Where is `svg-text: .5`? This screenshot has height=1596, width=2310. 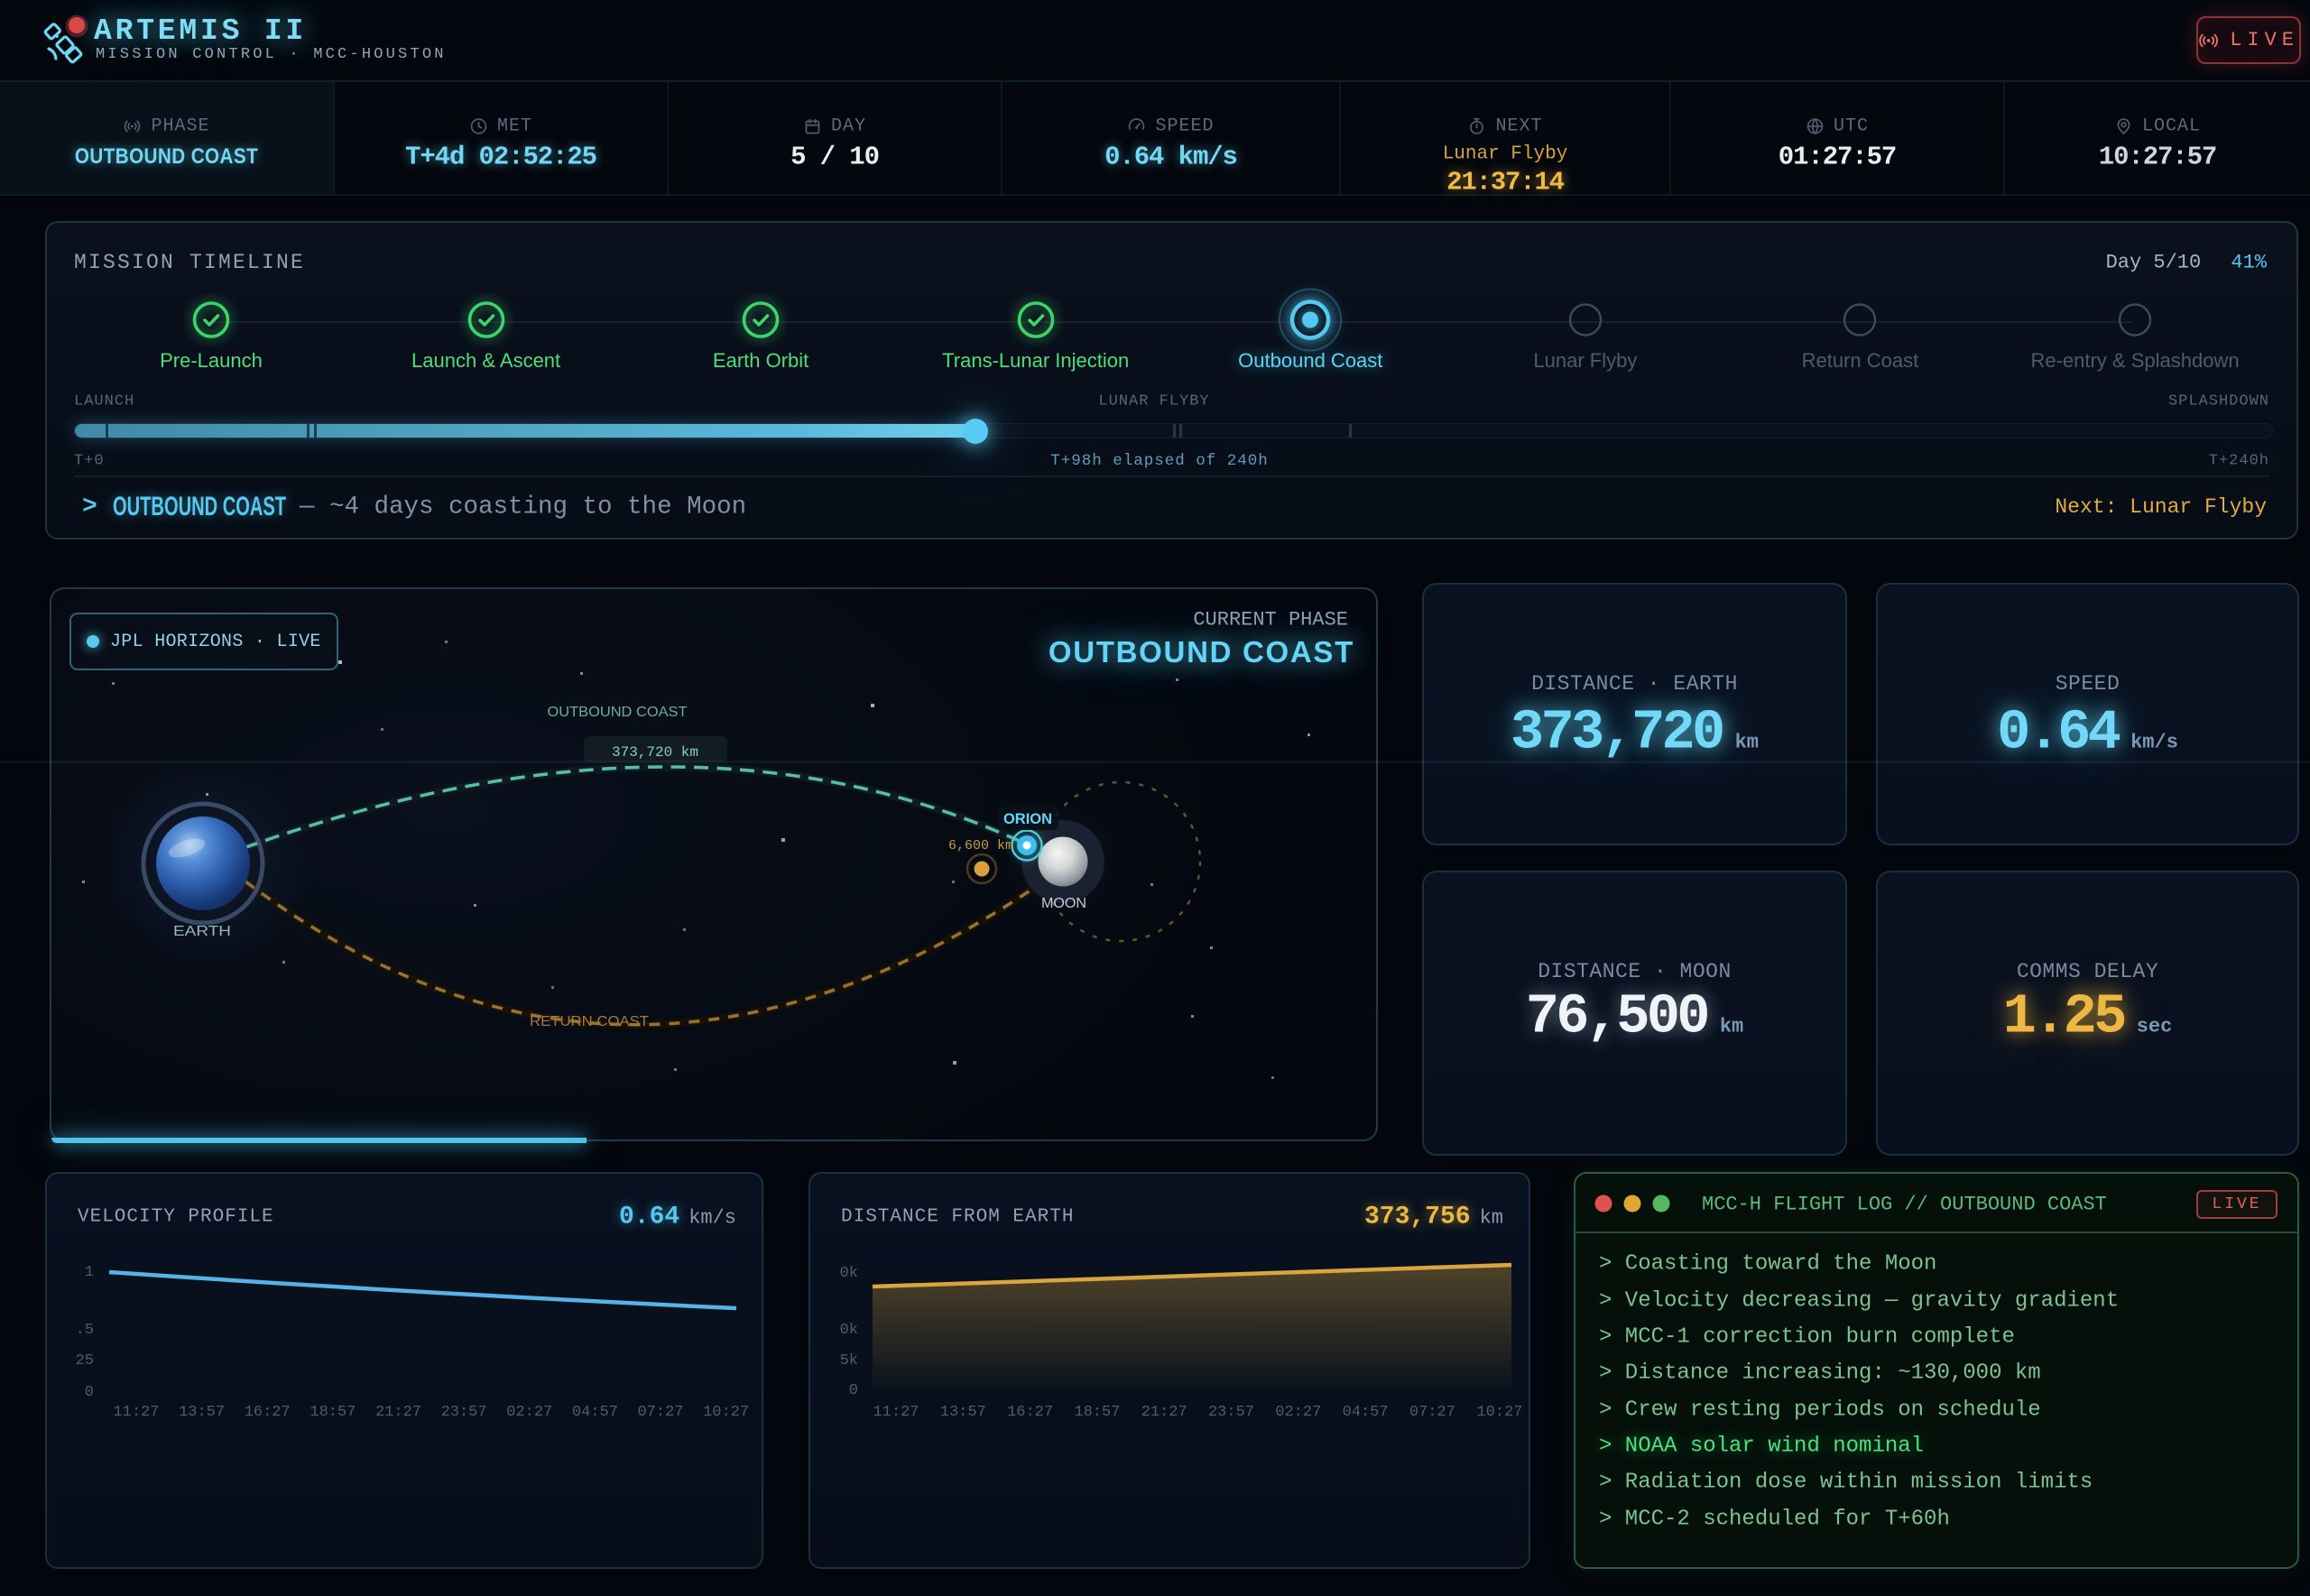 svg-text: .5 is located at coordinates (85, 1330).